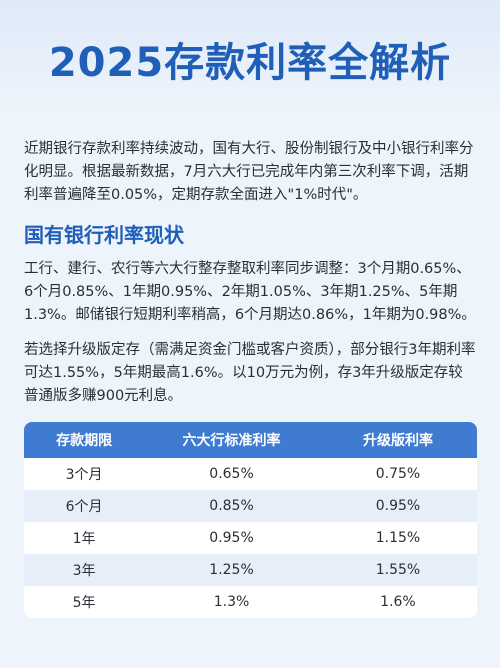 This screenshot has height=668, width=500. I want to click on table-row: 3年 1.25% 1.55%, so click(250, 570).